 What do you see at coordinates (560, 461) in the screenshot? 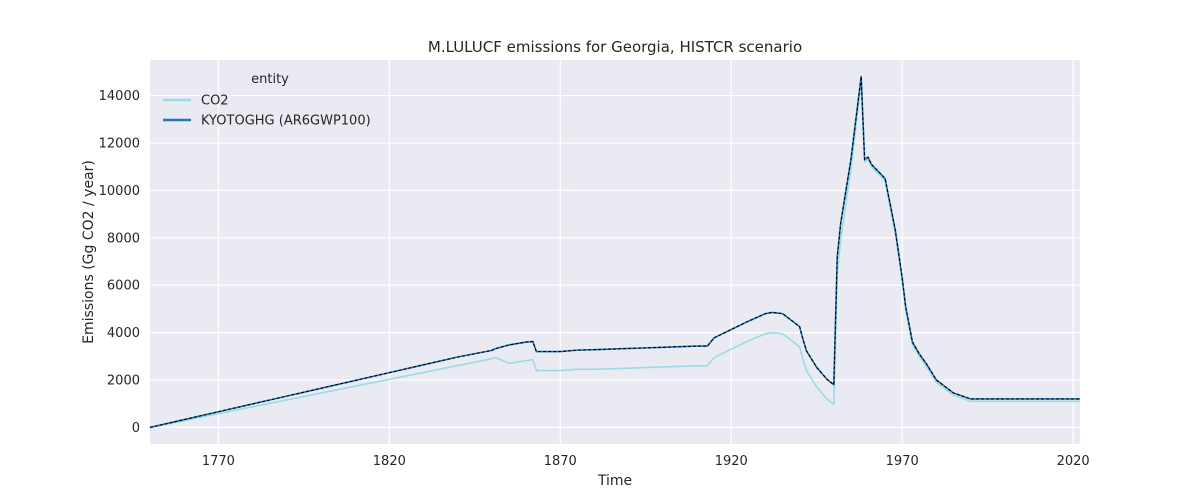
I see `x-tick-label: 1870` at bounding box center [560, 461].